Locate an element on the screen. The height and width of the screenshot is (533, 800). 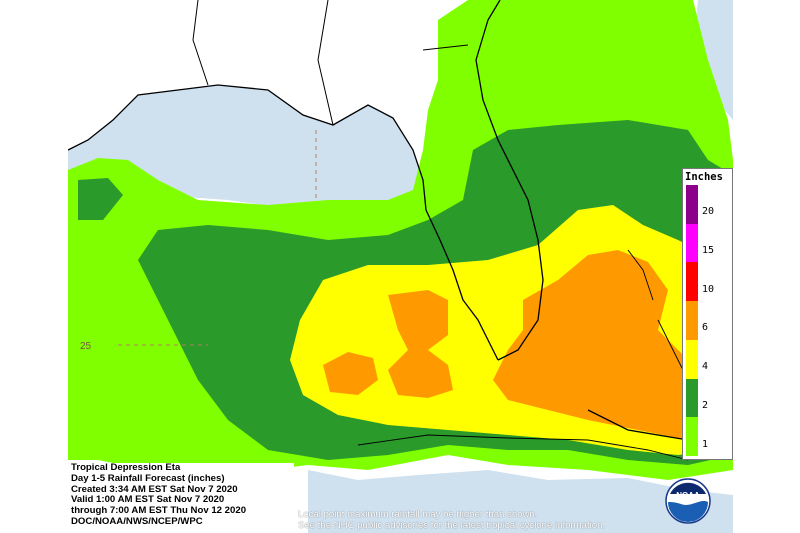
rain-contour-6c is located at coordinates (350, 373).